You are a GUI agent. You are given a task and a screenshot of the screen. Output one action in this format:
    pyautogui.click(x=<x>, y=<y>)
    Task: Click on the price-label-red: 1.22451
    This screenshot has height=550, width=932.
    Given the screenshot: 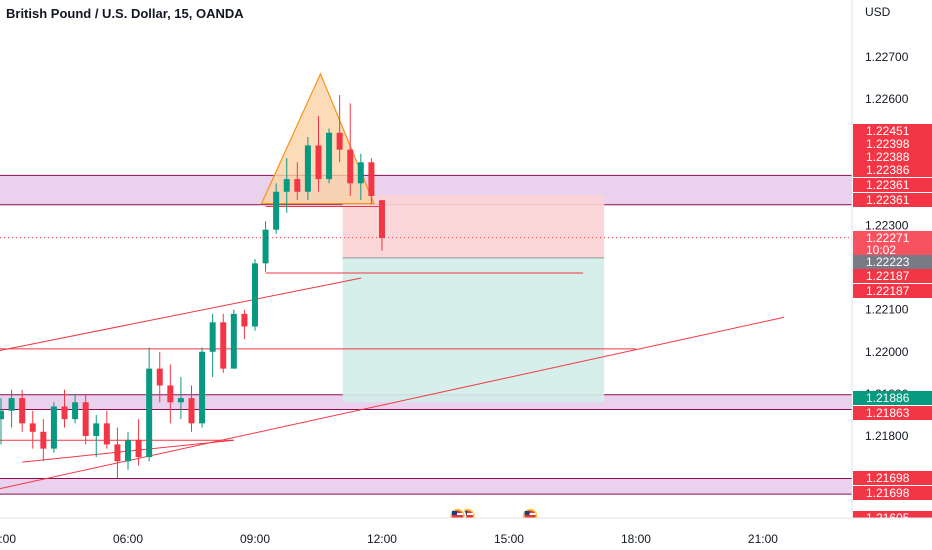 What is the action you would take?
    pyautogui.click(x=892, y=131)
    